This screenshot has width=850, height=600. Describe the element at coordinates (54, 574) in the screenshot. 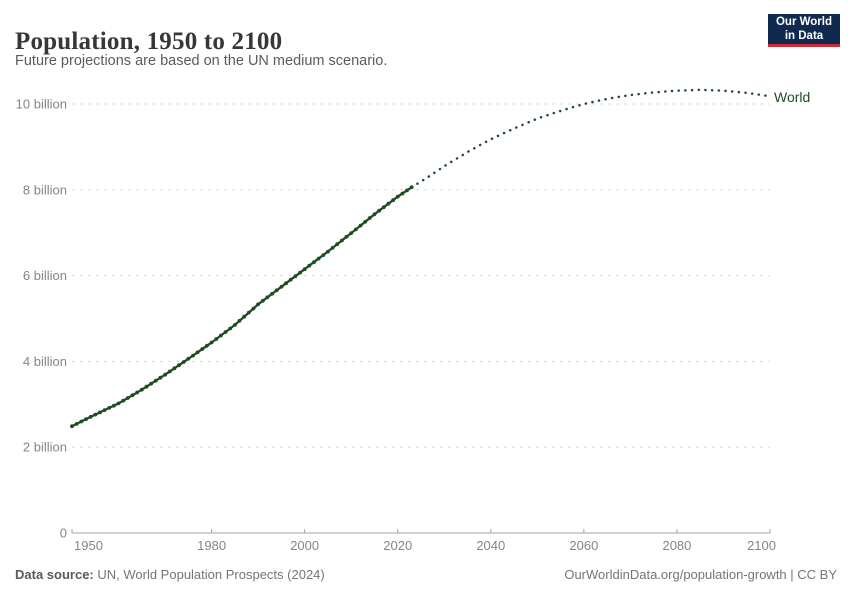

I see `data-source-label: Data source:` at that location.